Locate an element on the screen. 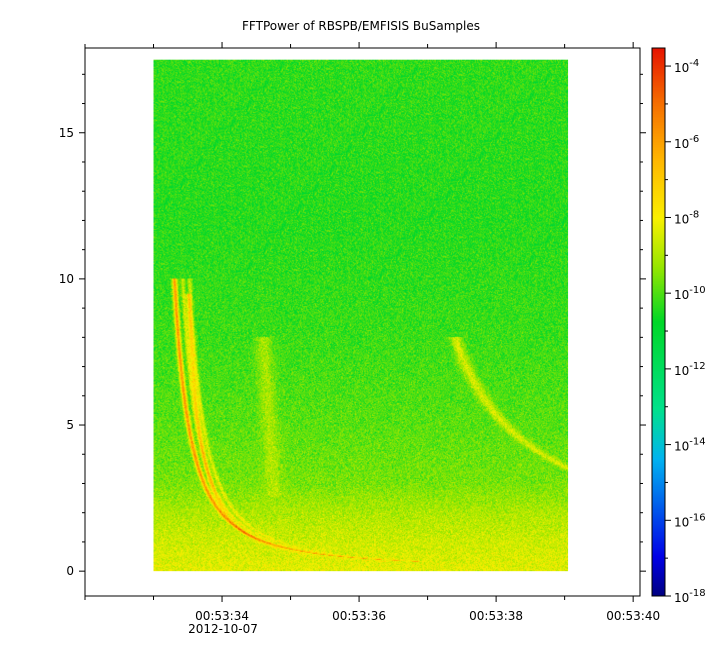 The height and width of the screenshot is (656, 724). colorbar-gradient is located at coordinates (658, 322).